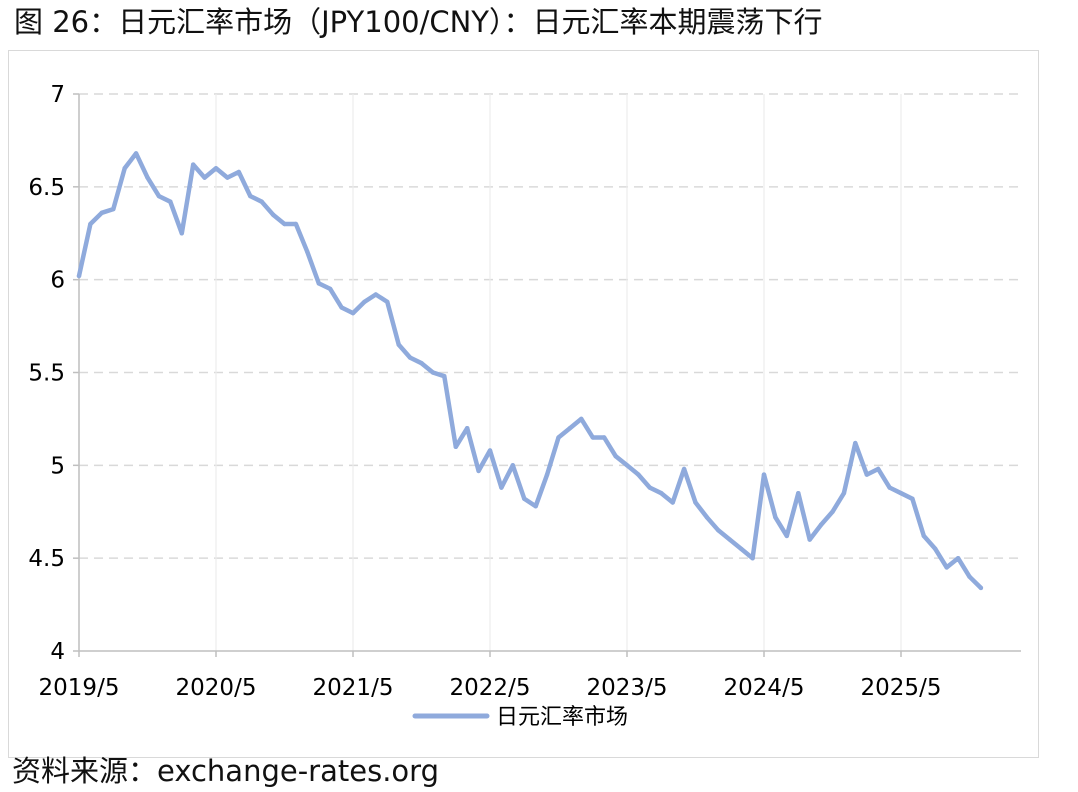  I want to click on x-tick-label: 2019/5, so click(79, 688).